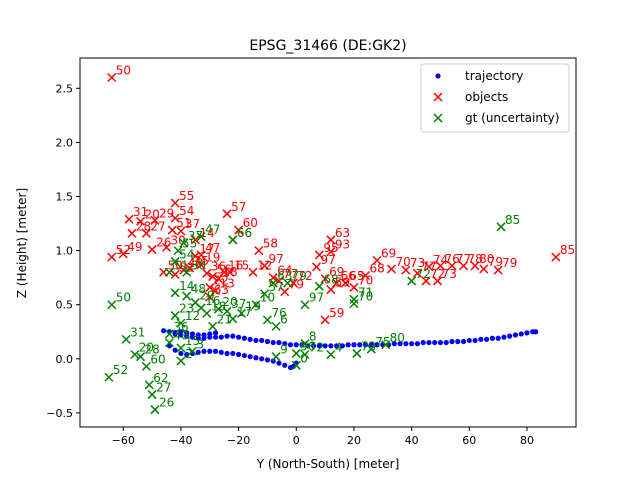 The image size is (640, 480). I want to click on object-label: 52, so click(123, 250).